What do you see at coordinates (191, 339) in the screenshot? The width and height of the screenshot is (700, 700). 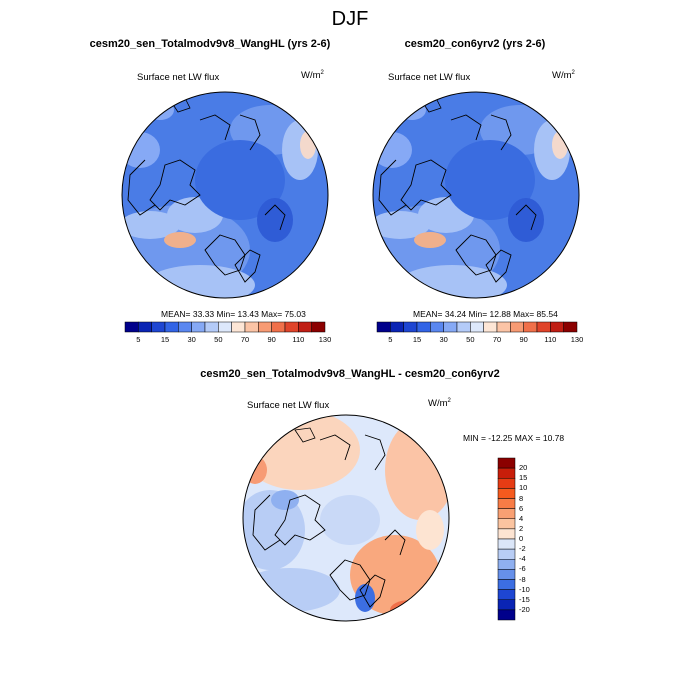 I see `colorbar-1-label: 30` at bounding box center [191, 339].